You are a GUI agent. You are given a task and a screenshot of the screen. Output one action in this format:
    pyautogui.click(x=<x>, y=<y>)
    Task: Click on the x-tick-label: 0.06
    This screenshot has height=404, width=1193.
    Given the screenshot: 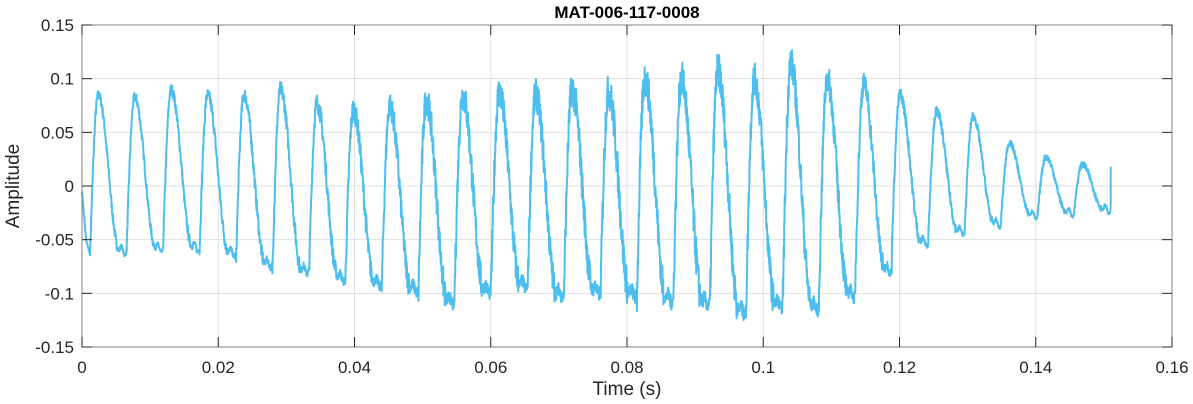 What is the action you would take?
    pyautogui.click(x=490, y=367)
    